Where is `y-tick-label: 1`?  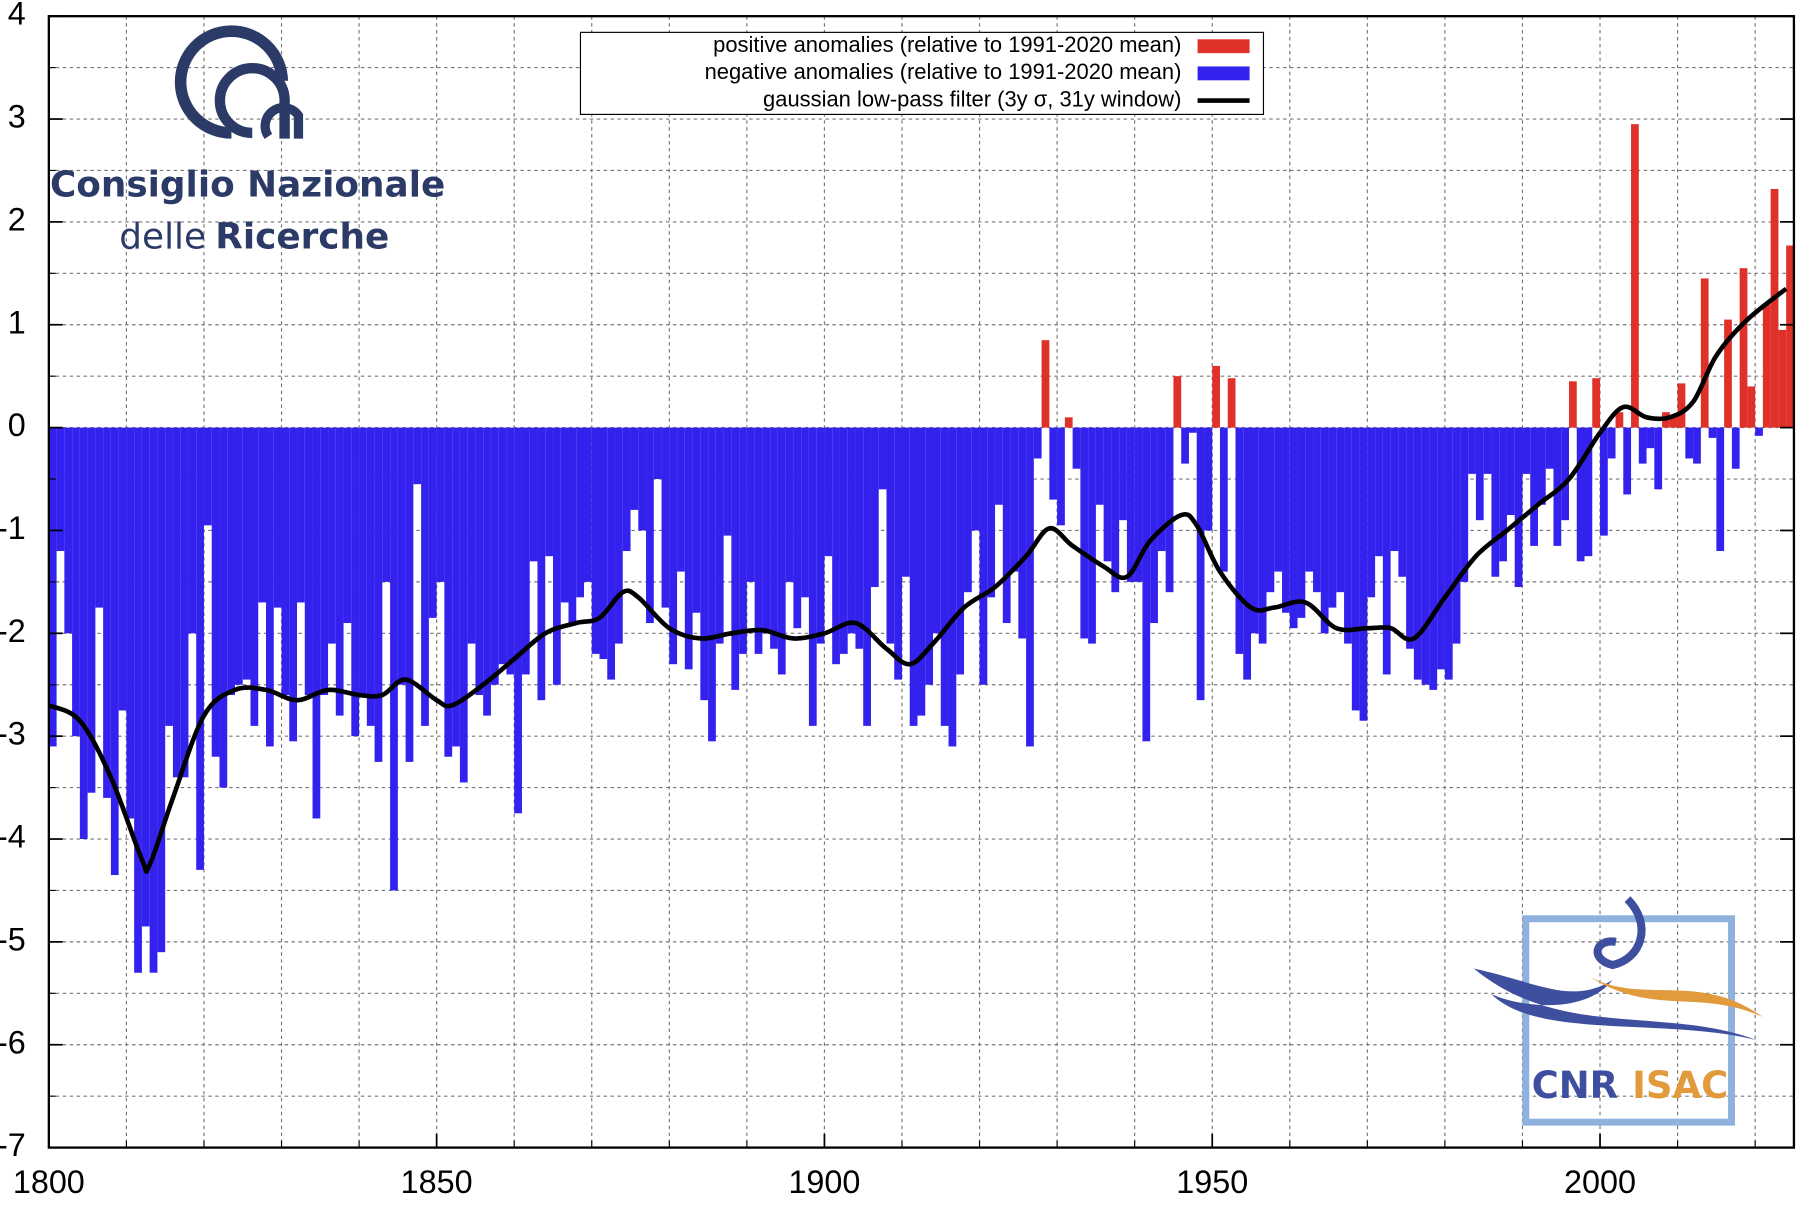 y-tick-label: 1 is located at coordinates (17, 322).